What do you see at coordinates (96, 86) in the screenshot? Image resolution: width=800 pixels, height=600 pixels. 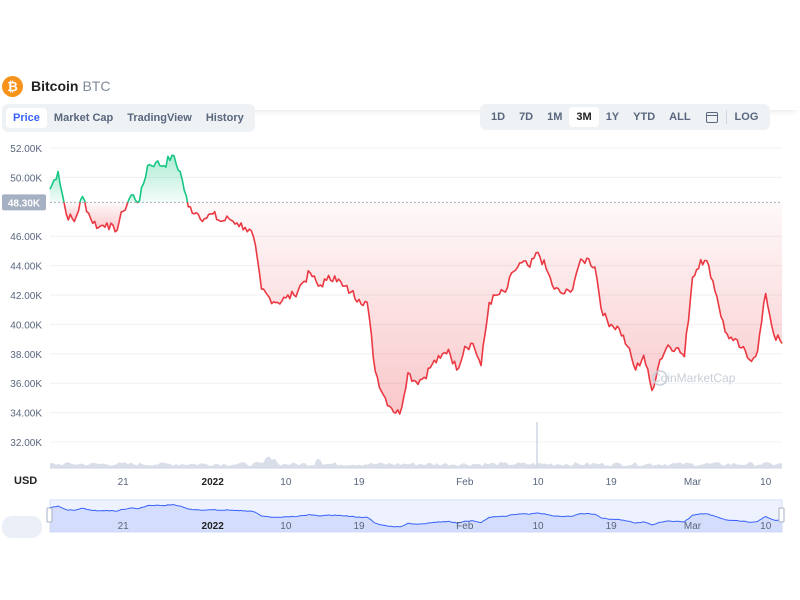 I see `coin-symbol: BTC` at bounding box center [96, 86].